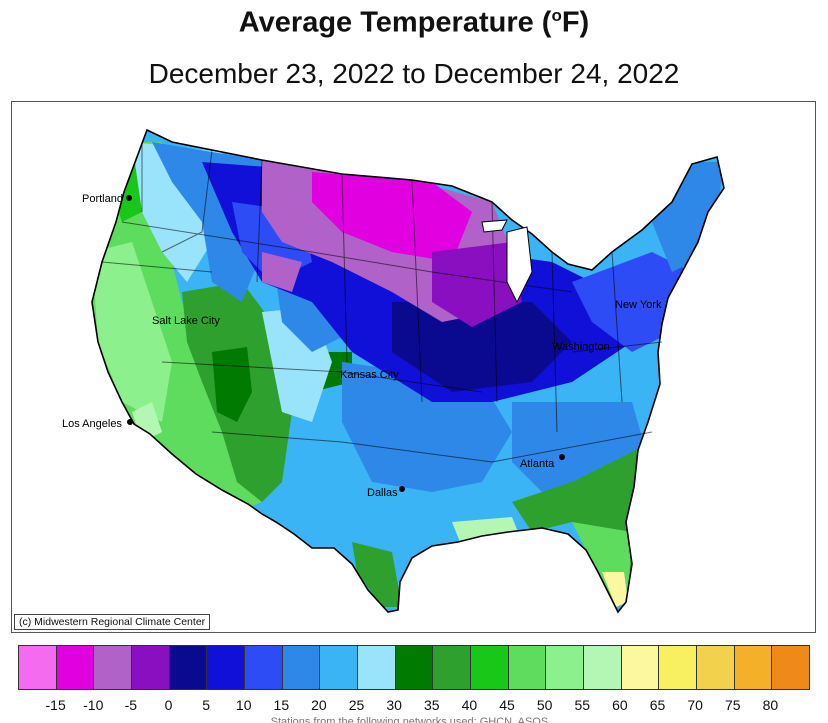  What do you see at coordinates (129, 198) in the screenshot?
I see `city-marker-portland` at bounding box center [129, 198].